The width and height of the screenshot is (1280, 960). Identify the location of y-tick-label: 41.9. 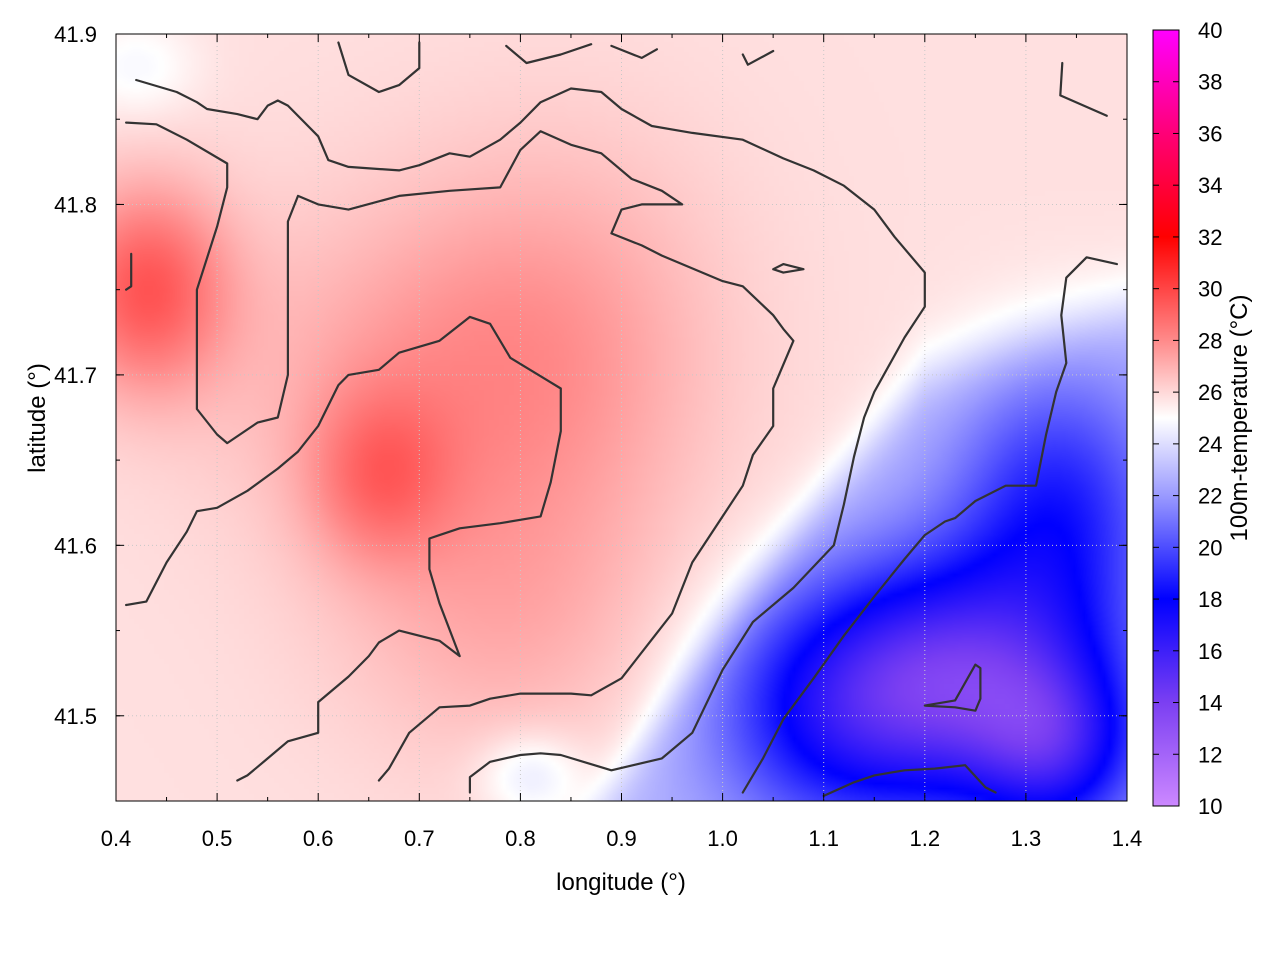
(75, 34).